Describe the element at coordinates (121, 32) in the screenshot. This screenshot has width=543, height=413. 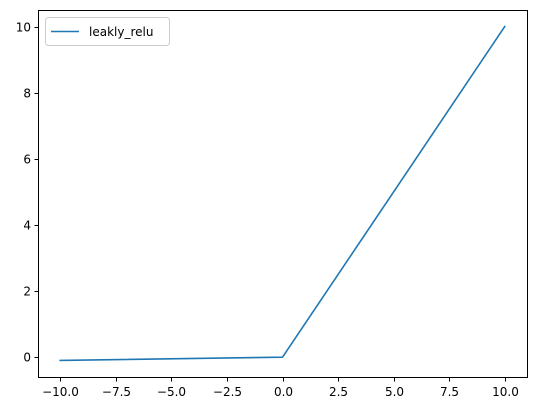
I see `legend-label: leakly_relu` at that location.